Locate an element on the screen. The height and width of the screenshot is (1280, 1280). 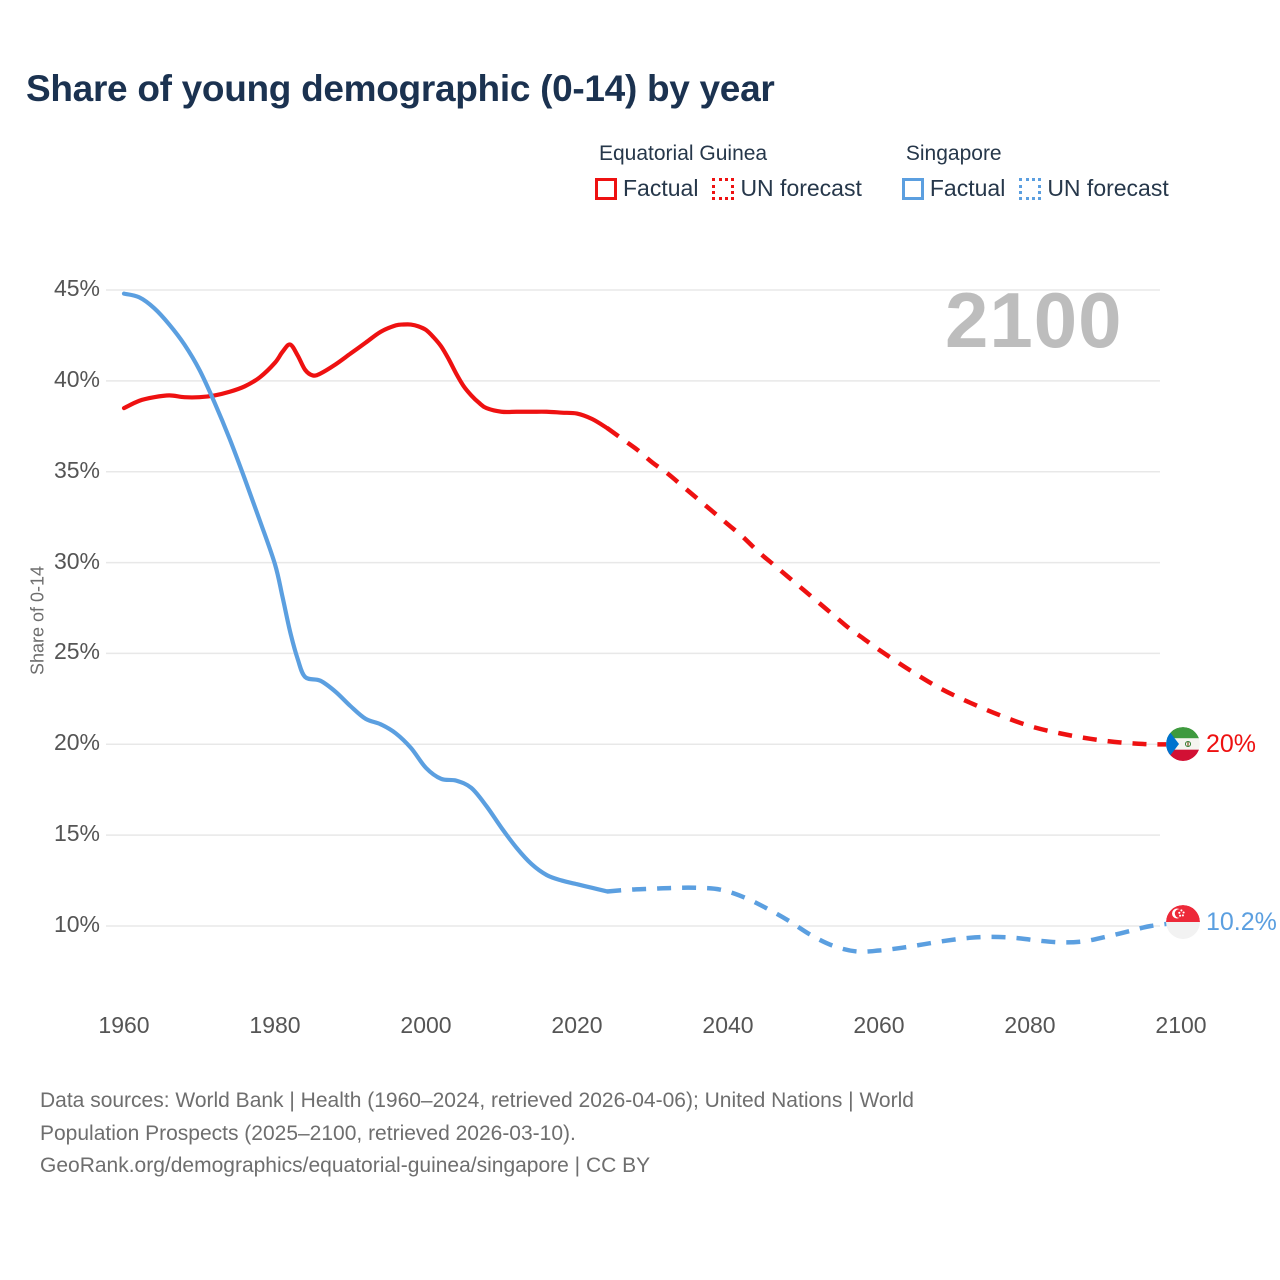
series-line-equatorial-guinea-factual is located at coordinates (365, 376).